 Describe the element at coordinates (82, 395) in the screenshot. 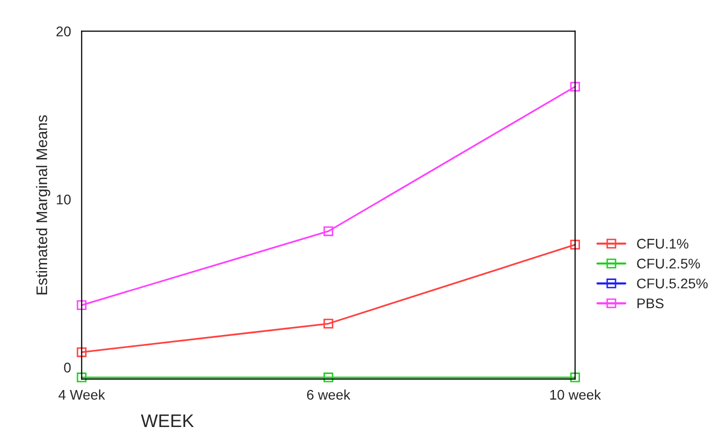

I see `x-tick-label: 4 Week` at that location.